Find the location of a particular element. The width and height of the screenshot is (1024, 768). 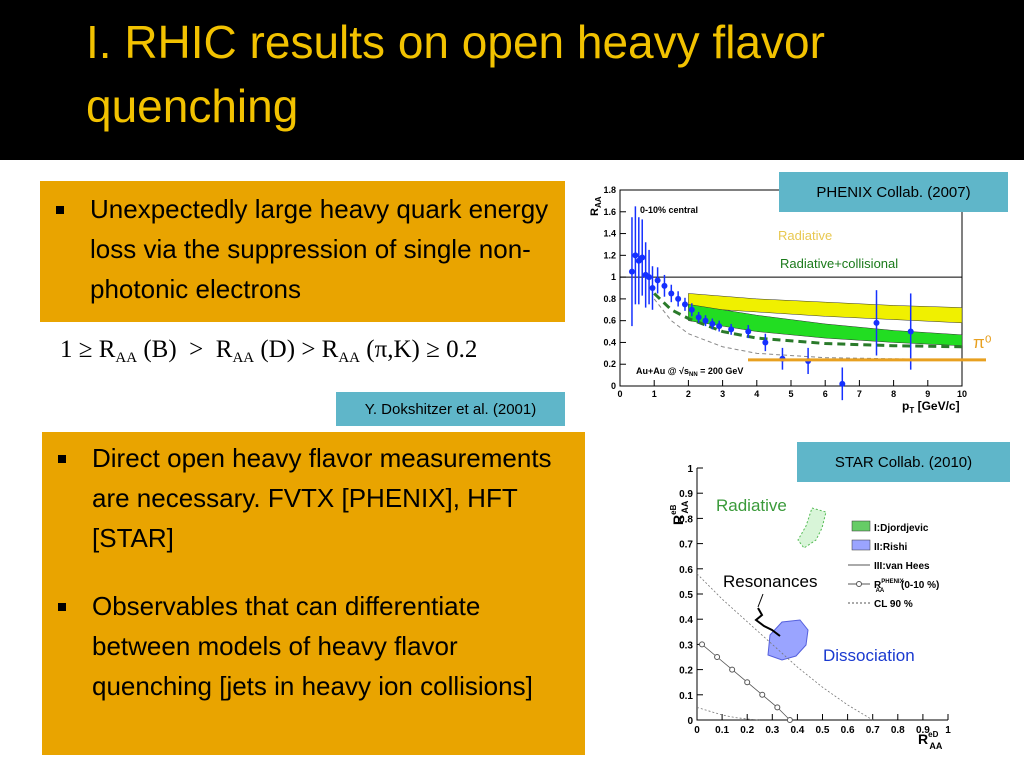

legend-label: RPHENIX AA (0-10 %) is located at coordinates (906, 586).